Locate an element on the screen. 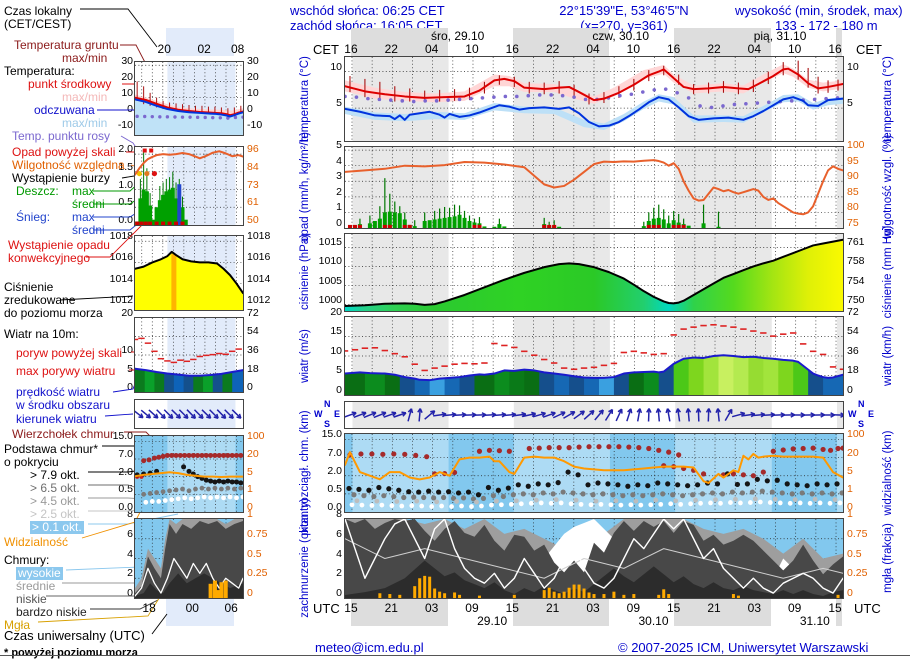 This screenshot has height=660, width=910. y-axis-tick-label: 8 is located at coordinates (339, 514).